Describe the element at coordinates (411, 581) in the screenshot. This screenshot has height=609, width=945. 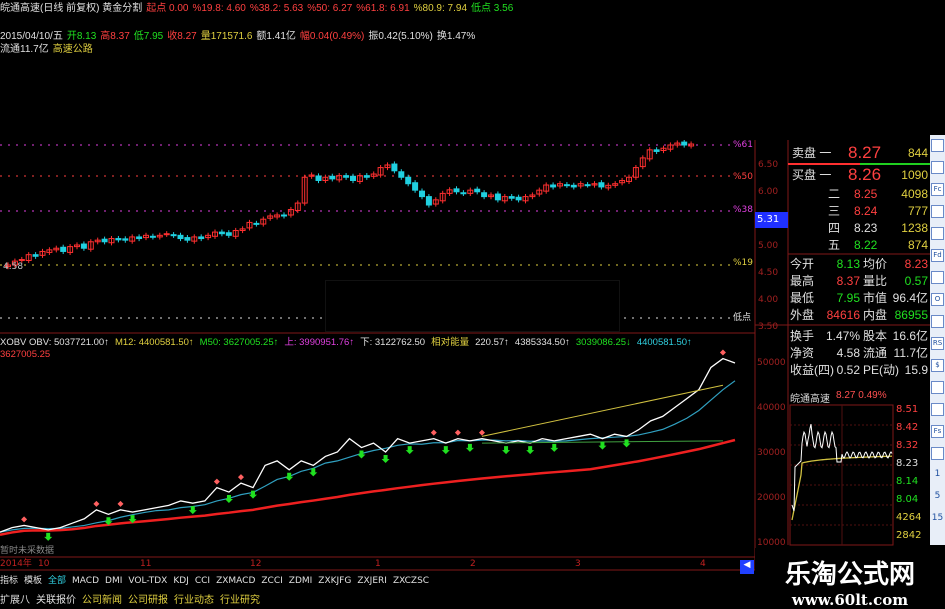
I see `tabs-item: ZXCZSC` at that location.